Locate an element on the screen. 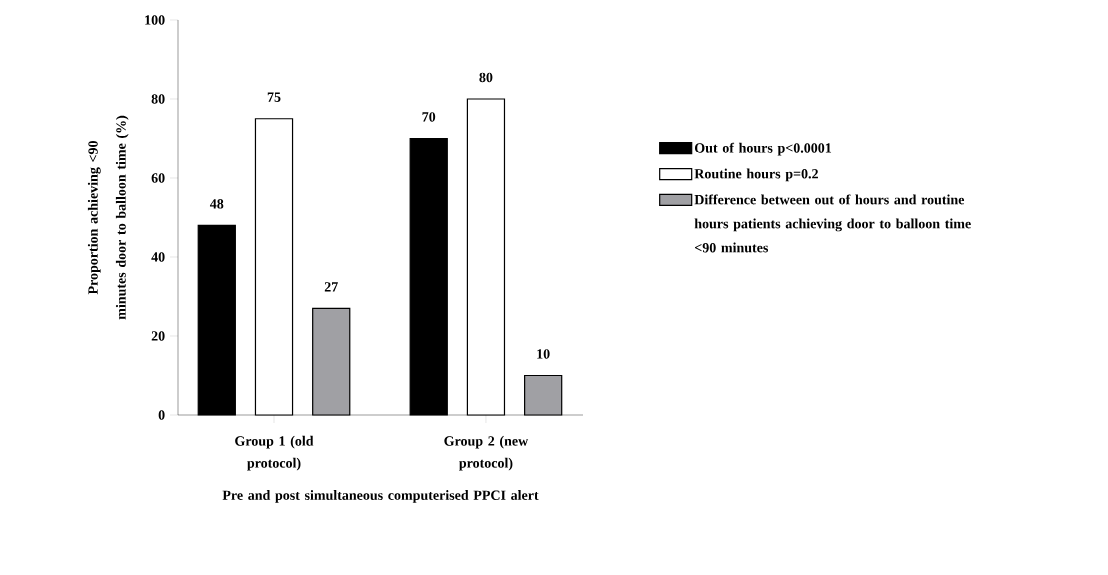  y-tick-label: 40 is located at coordinates (158, 257).